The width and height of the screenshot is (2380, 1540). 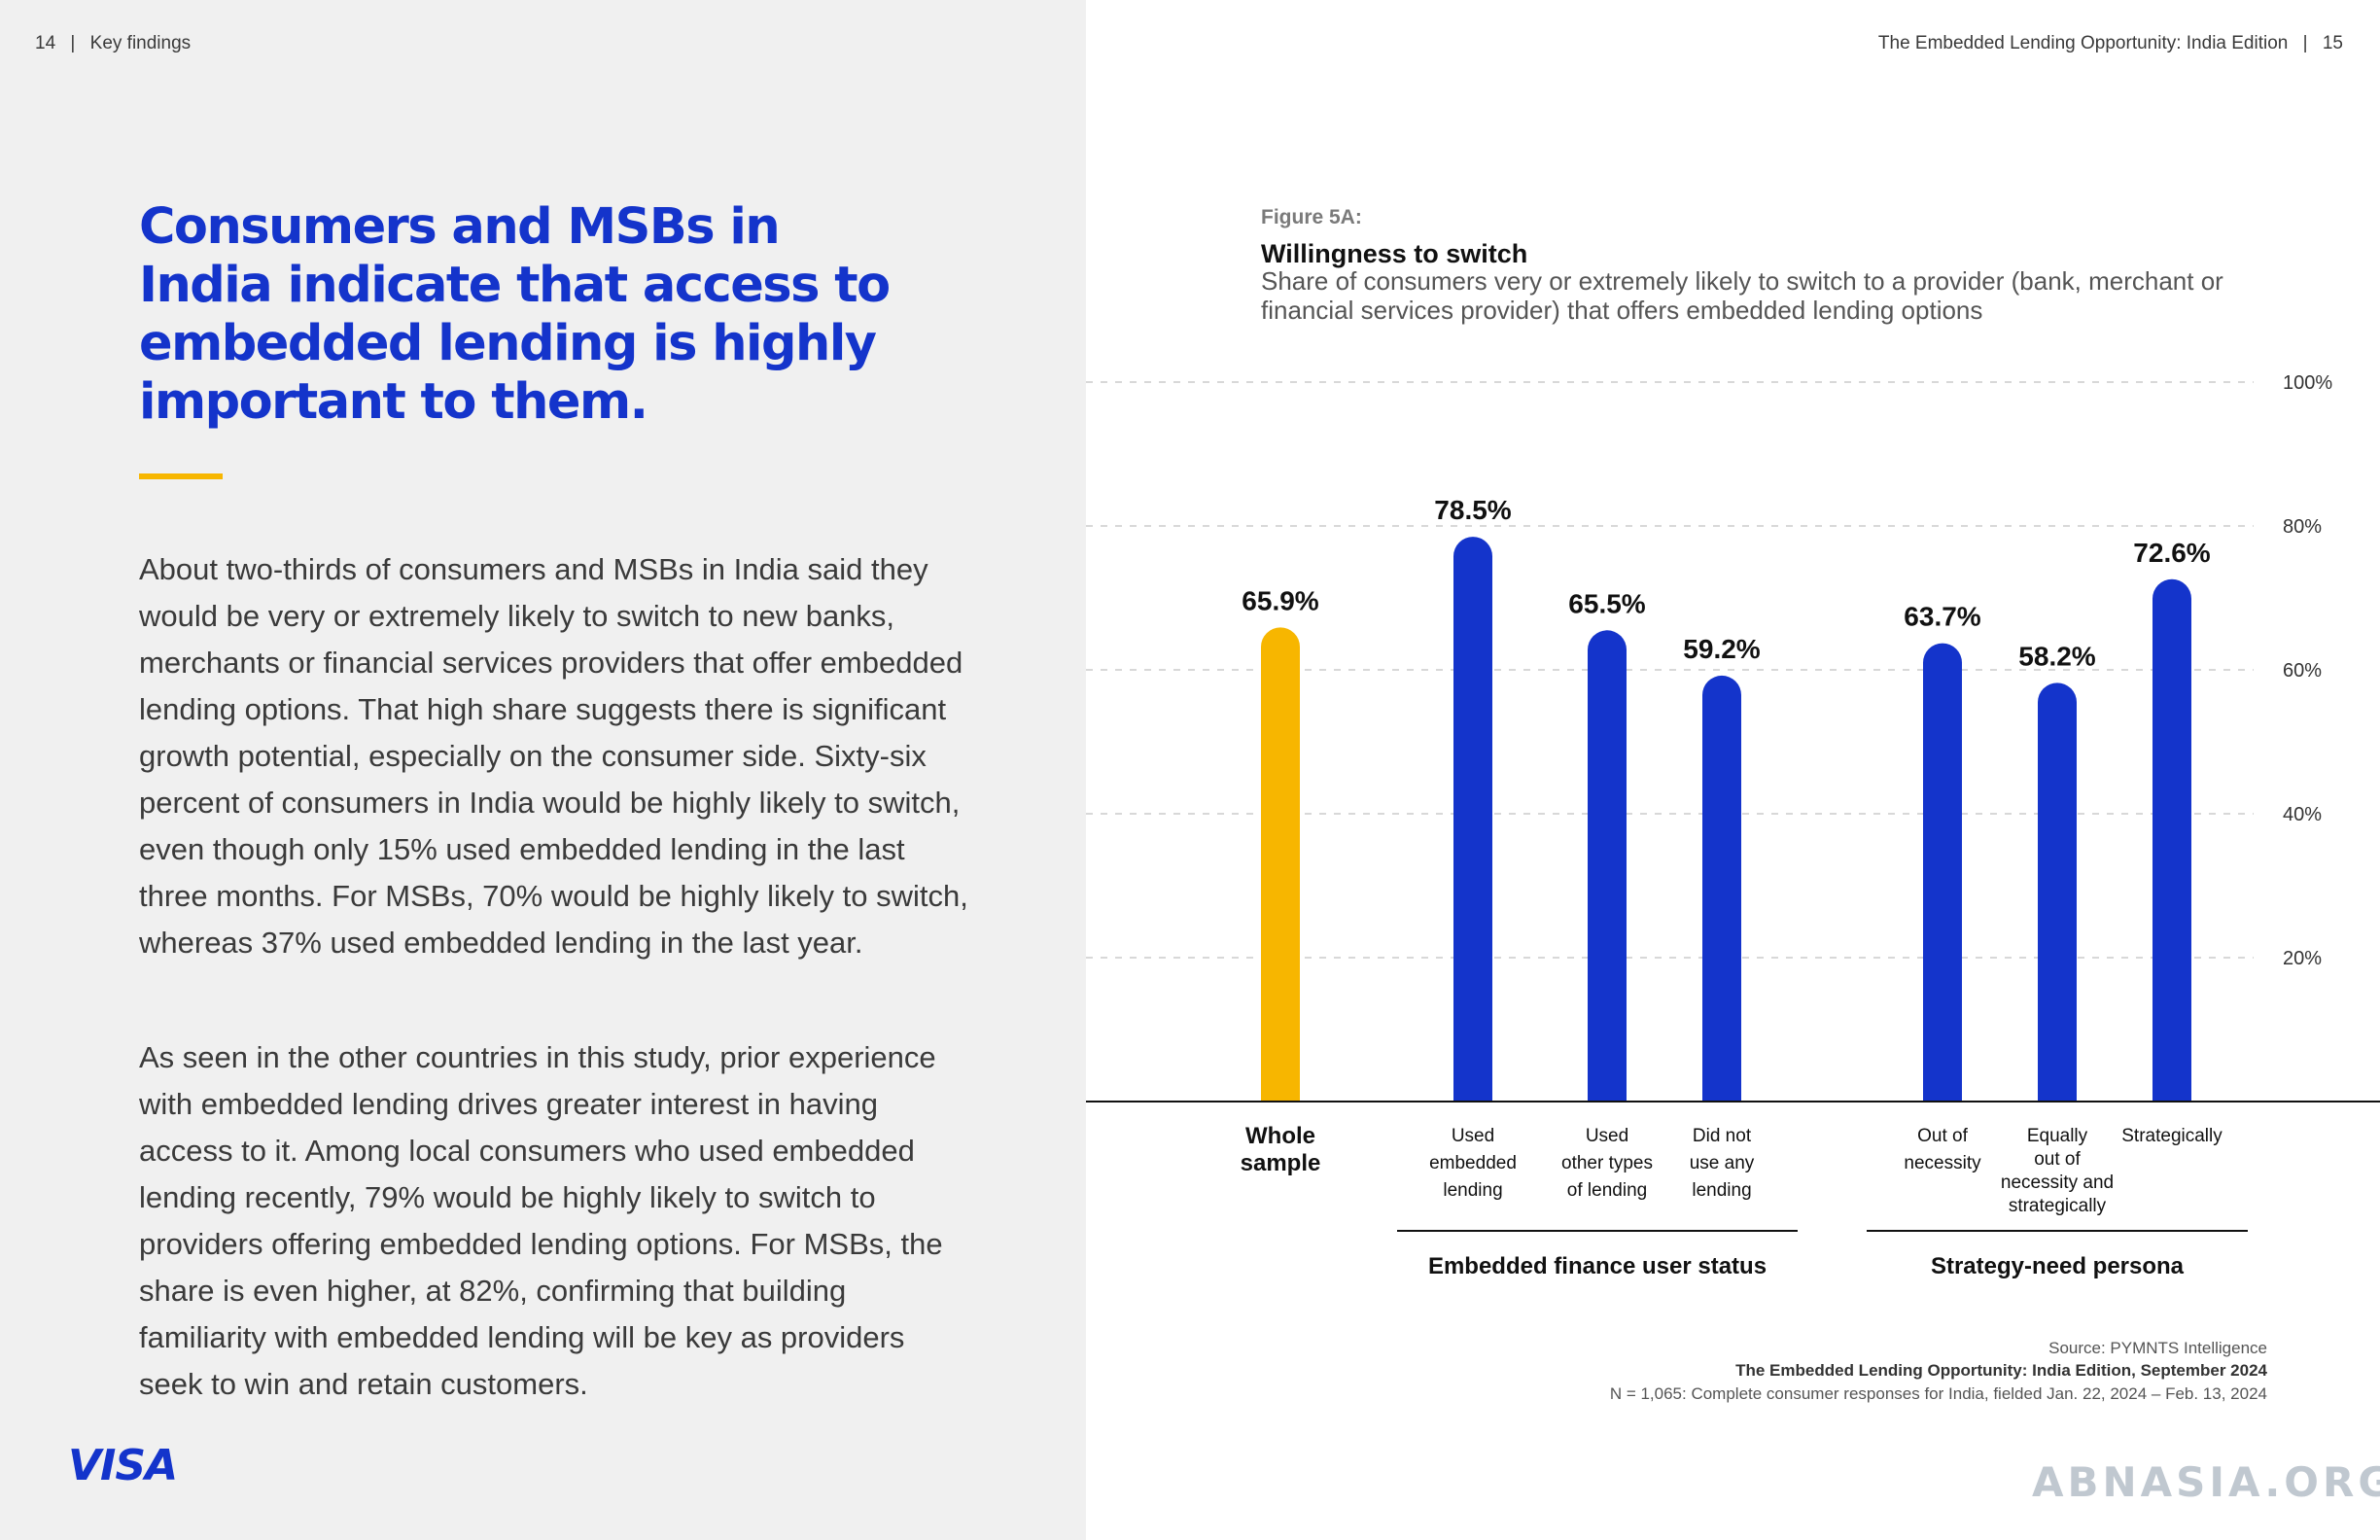 What do you see at coordinates (2056, 656) in the screenshot?
I see `bar-value-label: 58.2%` at bounding box center [2056, 656].